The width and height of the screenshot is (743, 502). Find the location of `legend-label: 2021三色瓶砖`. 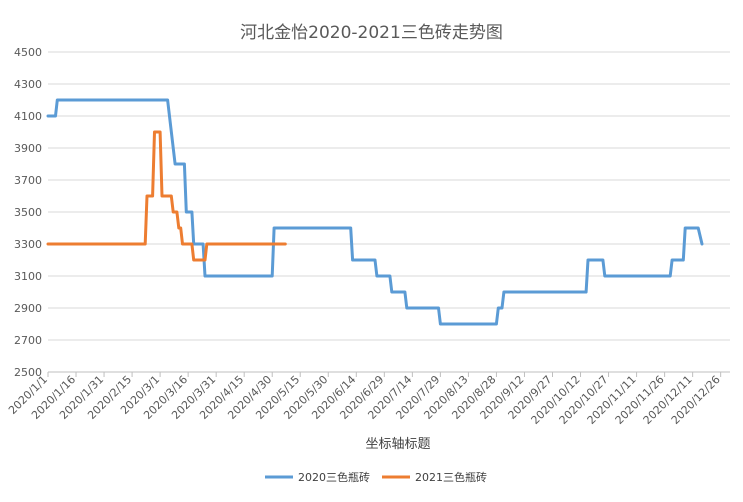

legend-label: 2021三色瓶砖 is located at coordinates (451, 477).